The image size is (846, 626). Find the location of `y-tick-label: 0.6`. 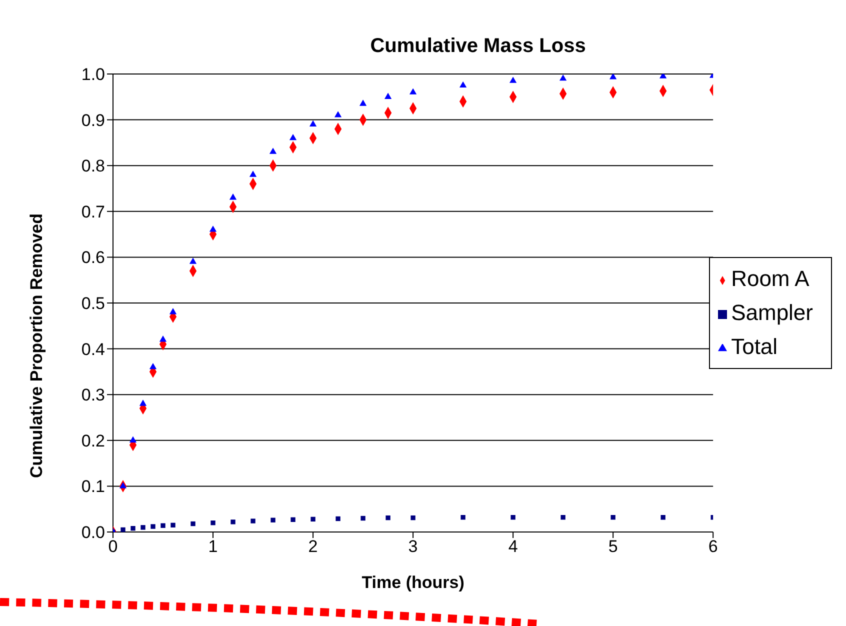

y-tick-label: 0.6 is located at coordinates (93, 258).